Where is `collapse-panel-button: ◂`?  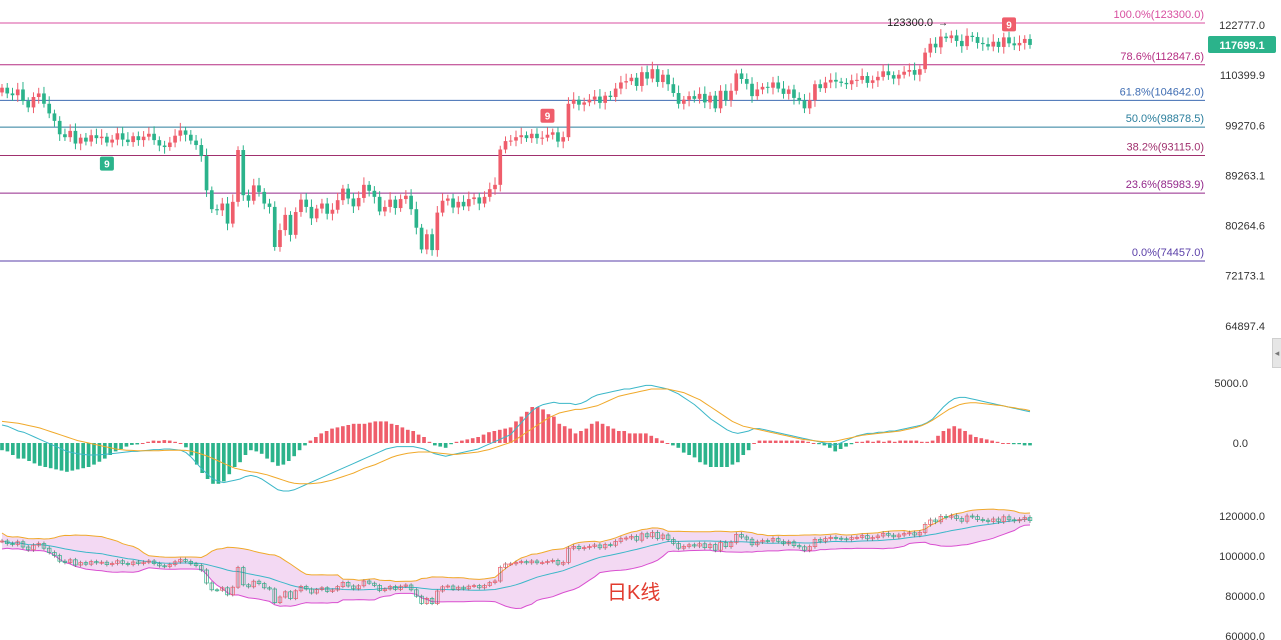
collapse-panel-button: ◂ is located at coordinates (1276, 353).